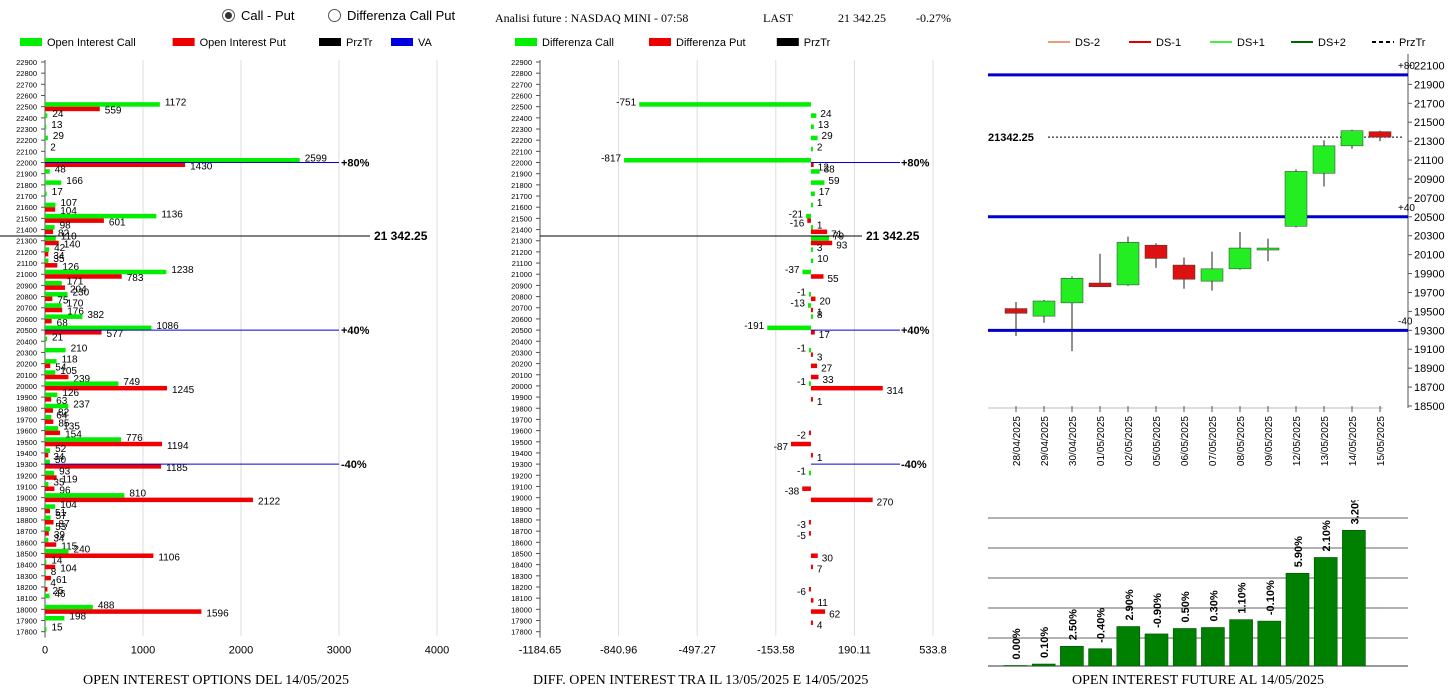  I want to click on data-label-diff-put: 270, so click(885, 503).